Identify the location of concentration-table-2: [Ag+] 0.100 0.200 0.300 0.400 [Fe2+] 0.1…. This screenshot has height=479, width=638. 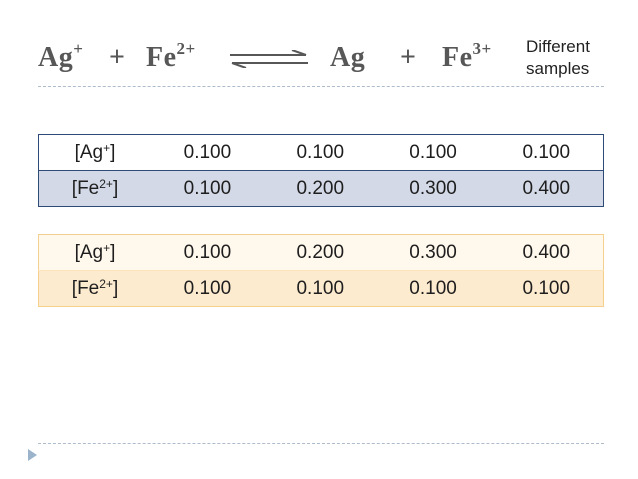
(321, 270).